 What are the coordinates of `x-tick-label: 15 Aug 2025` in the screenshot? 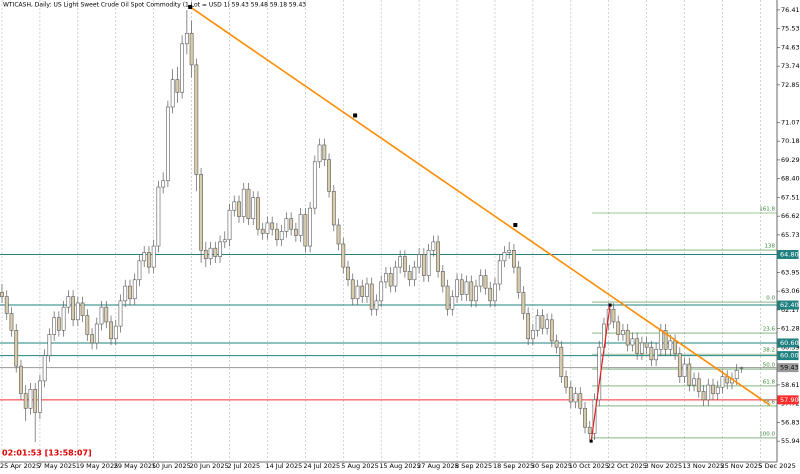 It's located at (400, 466).